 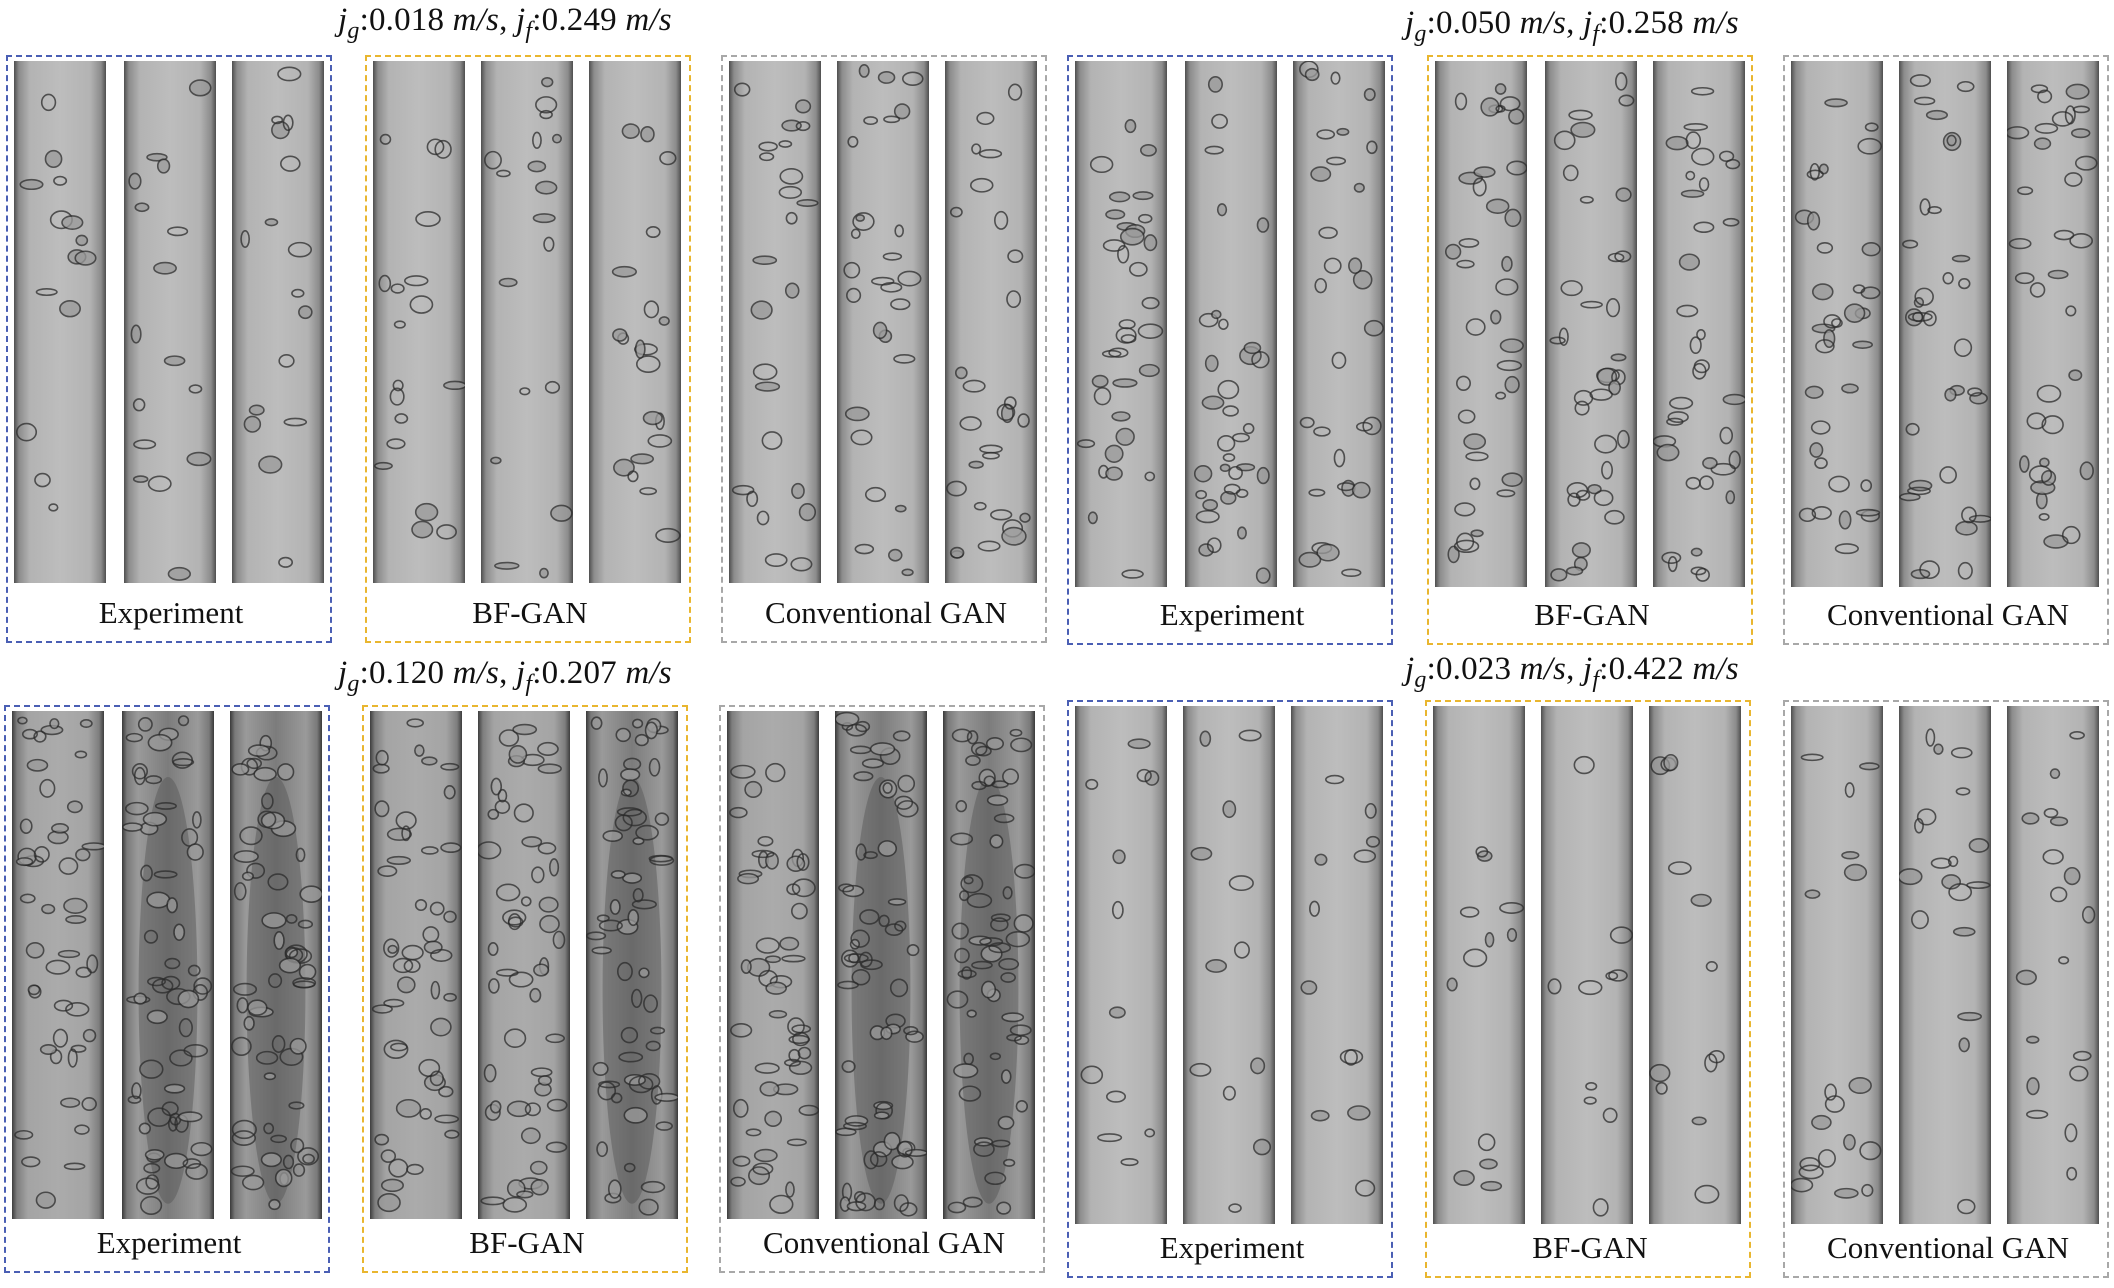 What do you see at coordinates (1590, 350) in the screenshot?
I see `condition-2-bfgan-group: BF-GAN` at bounding box center [1590, 350].